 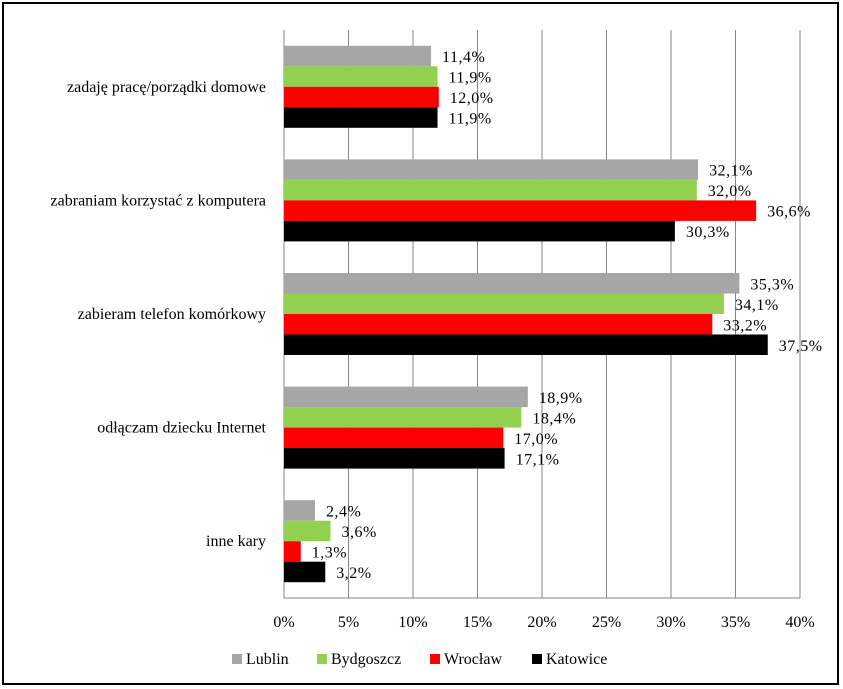 What do you see at coordinates (772, 284) in the screenshot?
I see `data-label: 35,3%` at bounding box center [772, 284].